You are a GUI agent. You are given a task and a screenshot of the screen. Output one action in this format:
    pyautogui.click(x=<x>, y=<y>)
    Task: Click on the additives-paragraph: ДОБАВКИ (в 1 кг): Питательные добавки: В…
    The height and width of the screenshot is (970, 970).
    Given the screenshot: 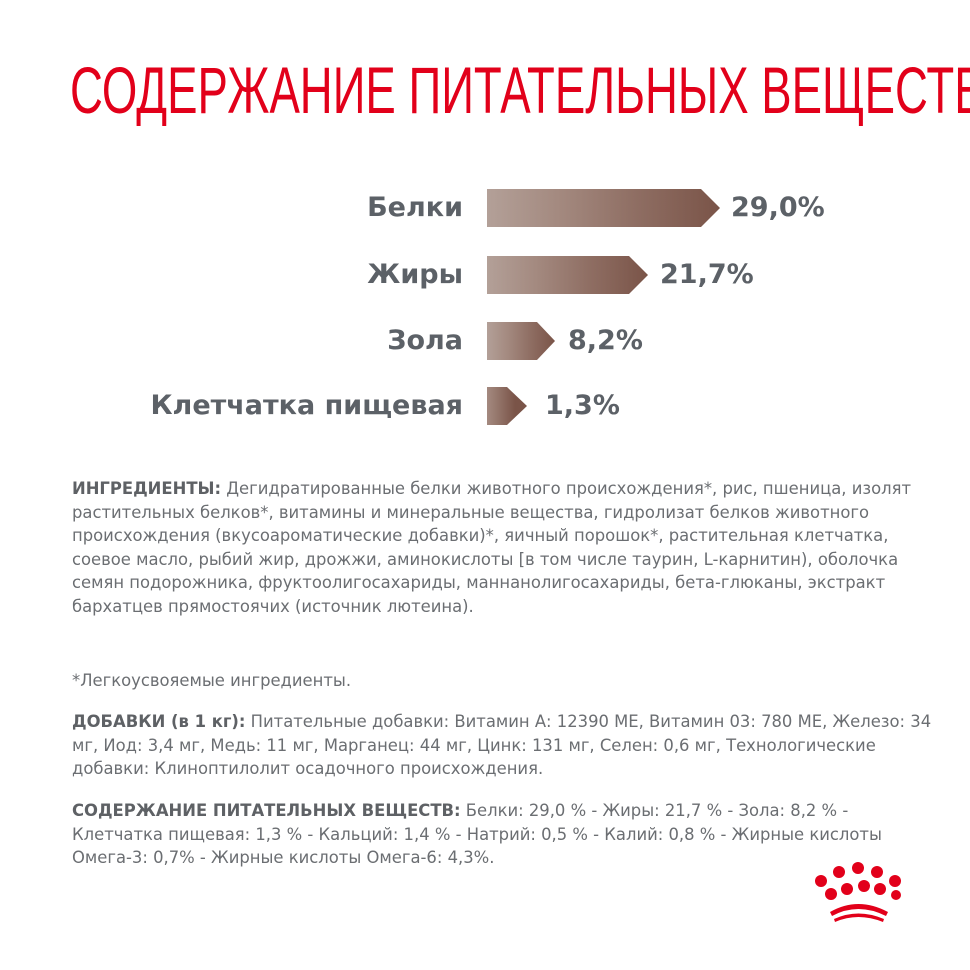 What is the action you would take?
    pyautogui.click(x=502, y=745)
    